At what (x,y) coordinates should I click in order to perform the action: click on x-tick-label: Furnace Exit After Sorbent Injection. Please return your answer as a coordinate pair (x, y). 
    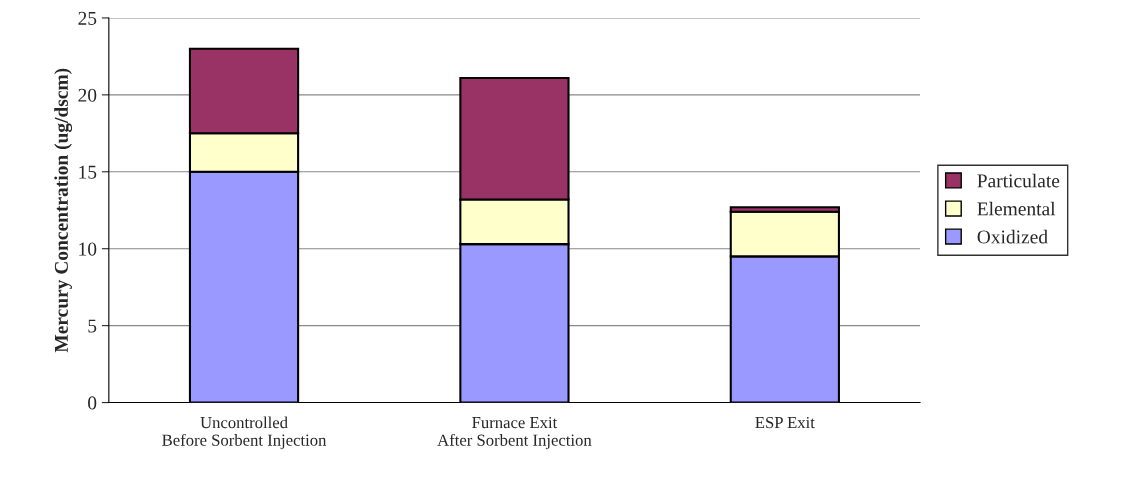
    Looking at the image, I should click on (514, 433).